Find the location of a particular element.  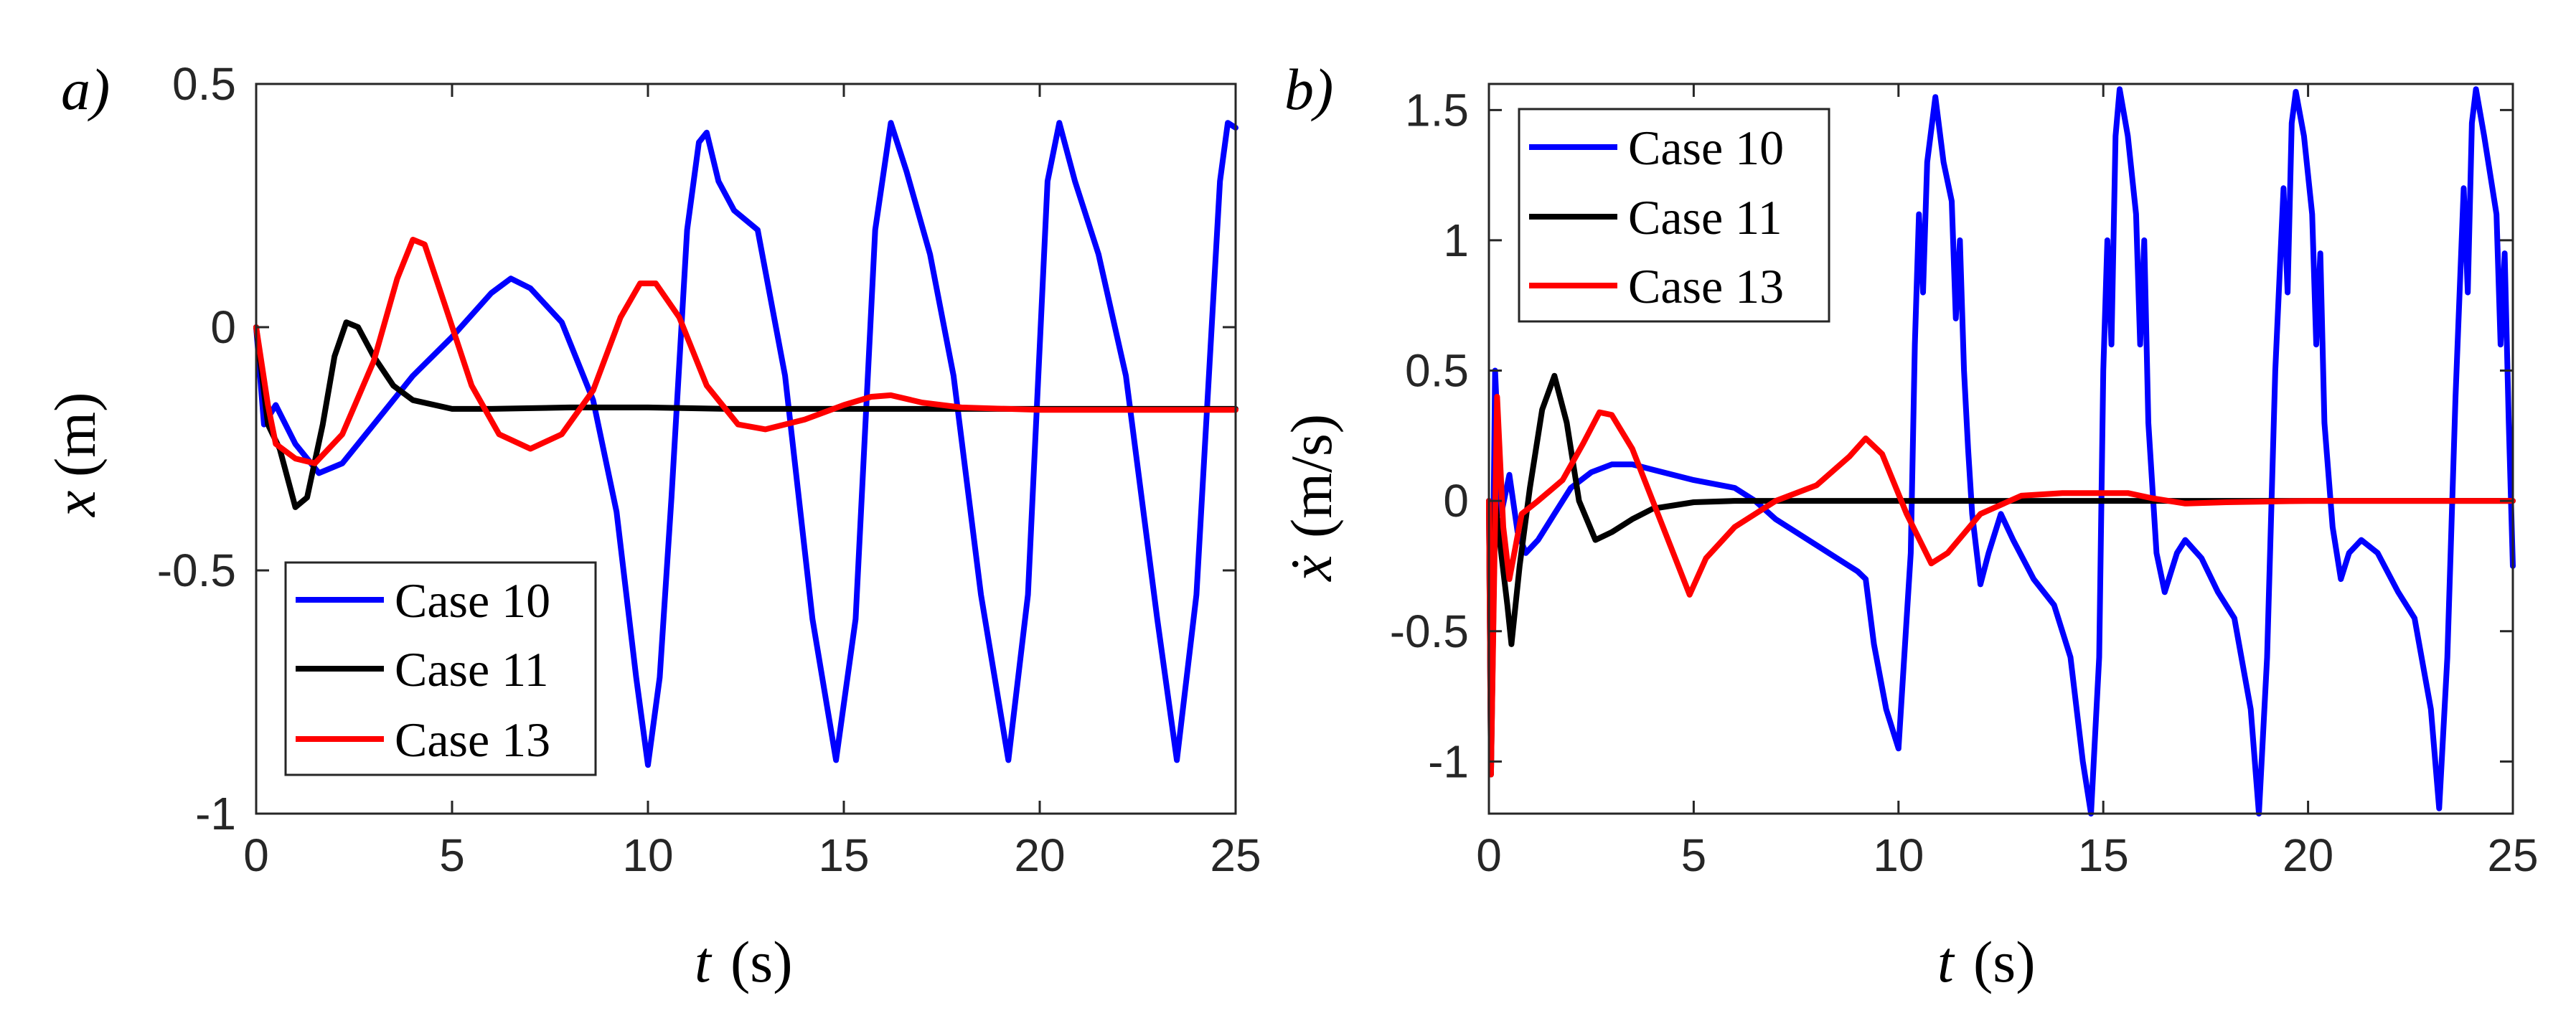

panel-a-ytick-label: -1 is located at coordinates (215, 813).